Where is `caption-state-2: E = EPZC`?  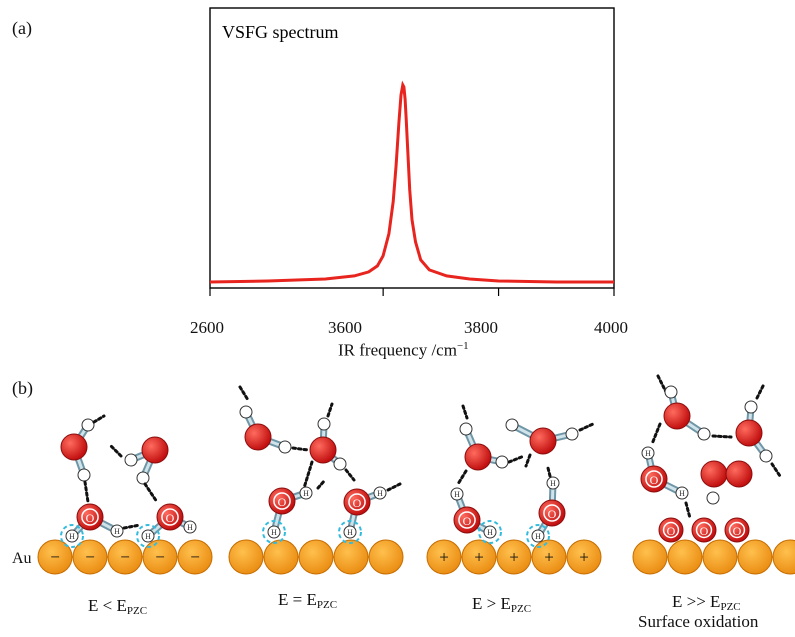
caption-state-2: E = EPZC is located at coordinates (308, 600).